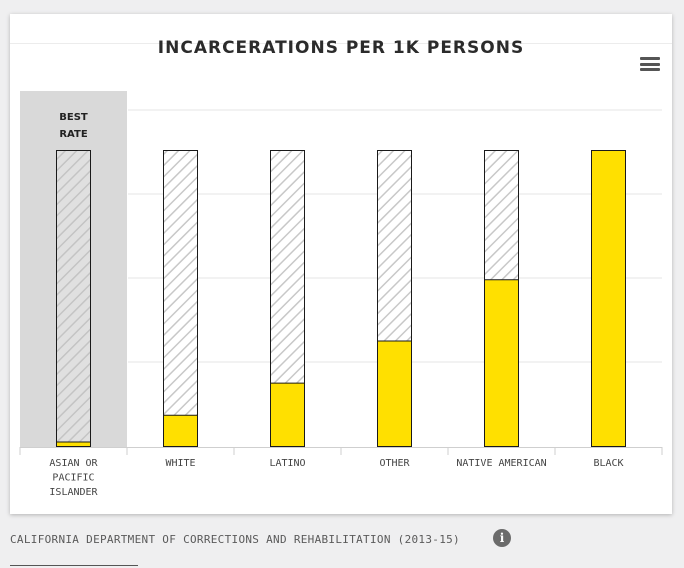 Image resolution: width=684 pixels, height=568 pixels. What do you see at coordinates (73, 478) in the screenshot?
I see `category-label-0-1: PACIFIC` at bounding box center [73, 478].